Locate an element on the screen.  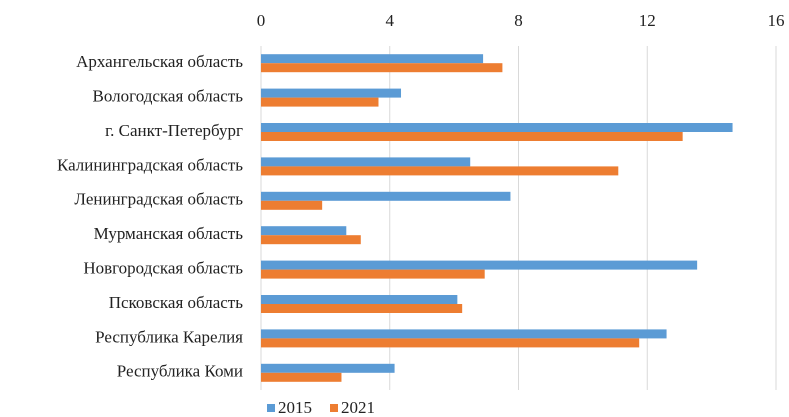
x-tick-label: 12 is located at coordinates (647, 20).